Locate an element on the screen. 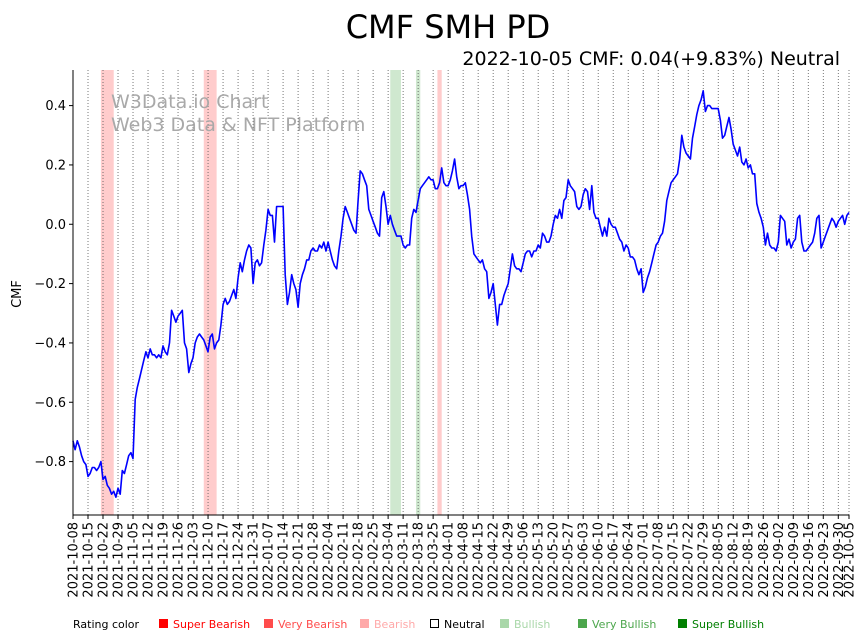 The height and width of the screenshot is (641, 867). x-tick-label: 2021-10-08 is located at coordinates (74, 560).